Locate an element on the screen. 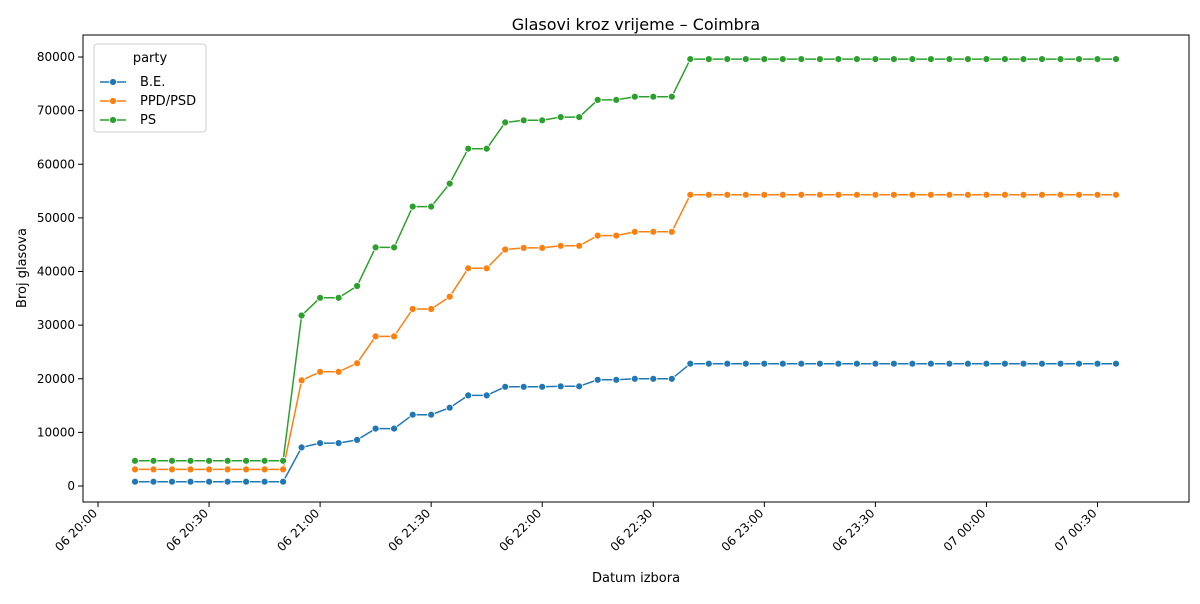  y-tick-label: 50000 is located at coordinates (56, 218).